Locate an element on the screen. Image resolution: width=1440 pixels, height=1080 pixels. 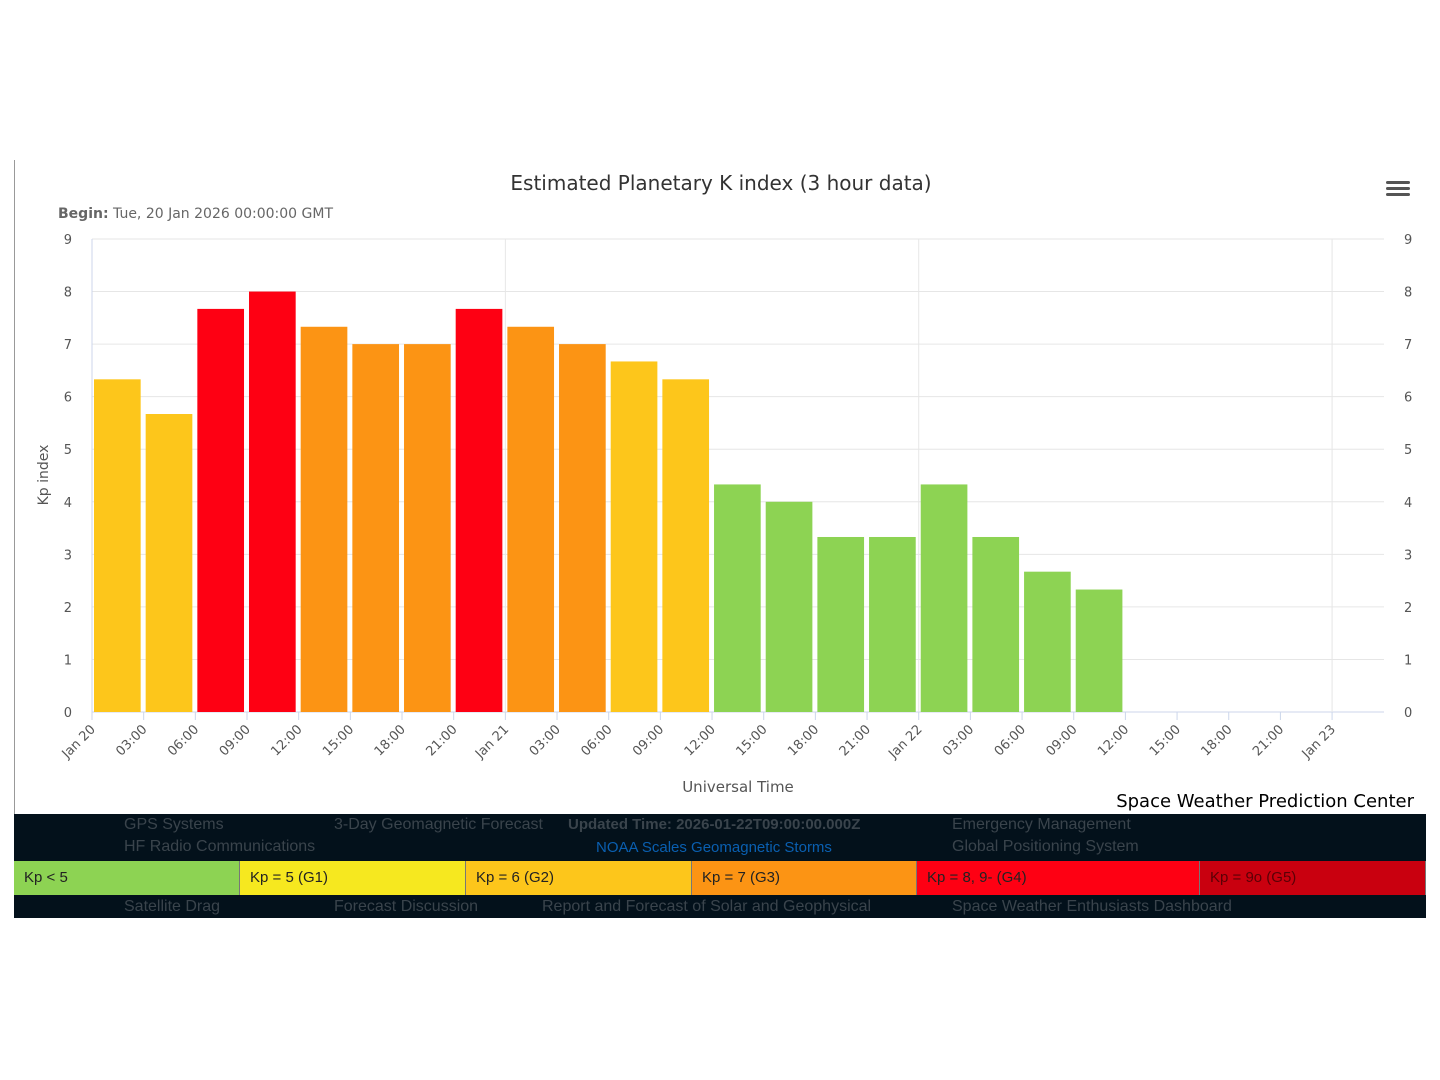
y2-tick-label: 5 is located at coordinates (1408, 450).